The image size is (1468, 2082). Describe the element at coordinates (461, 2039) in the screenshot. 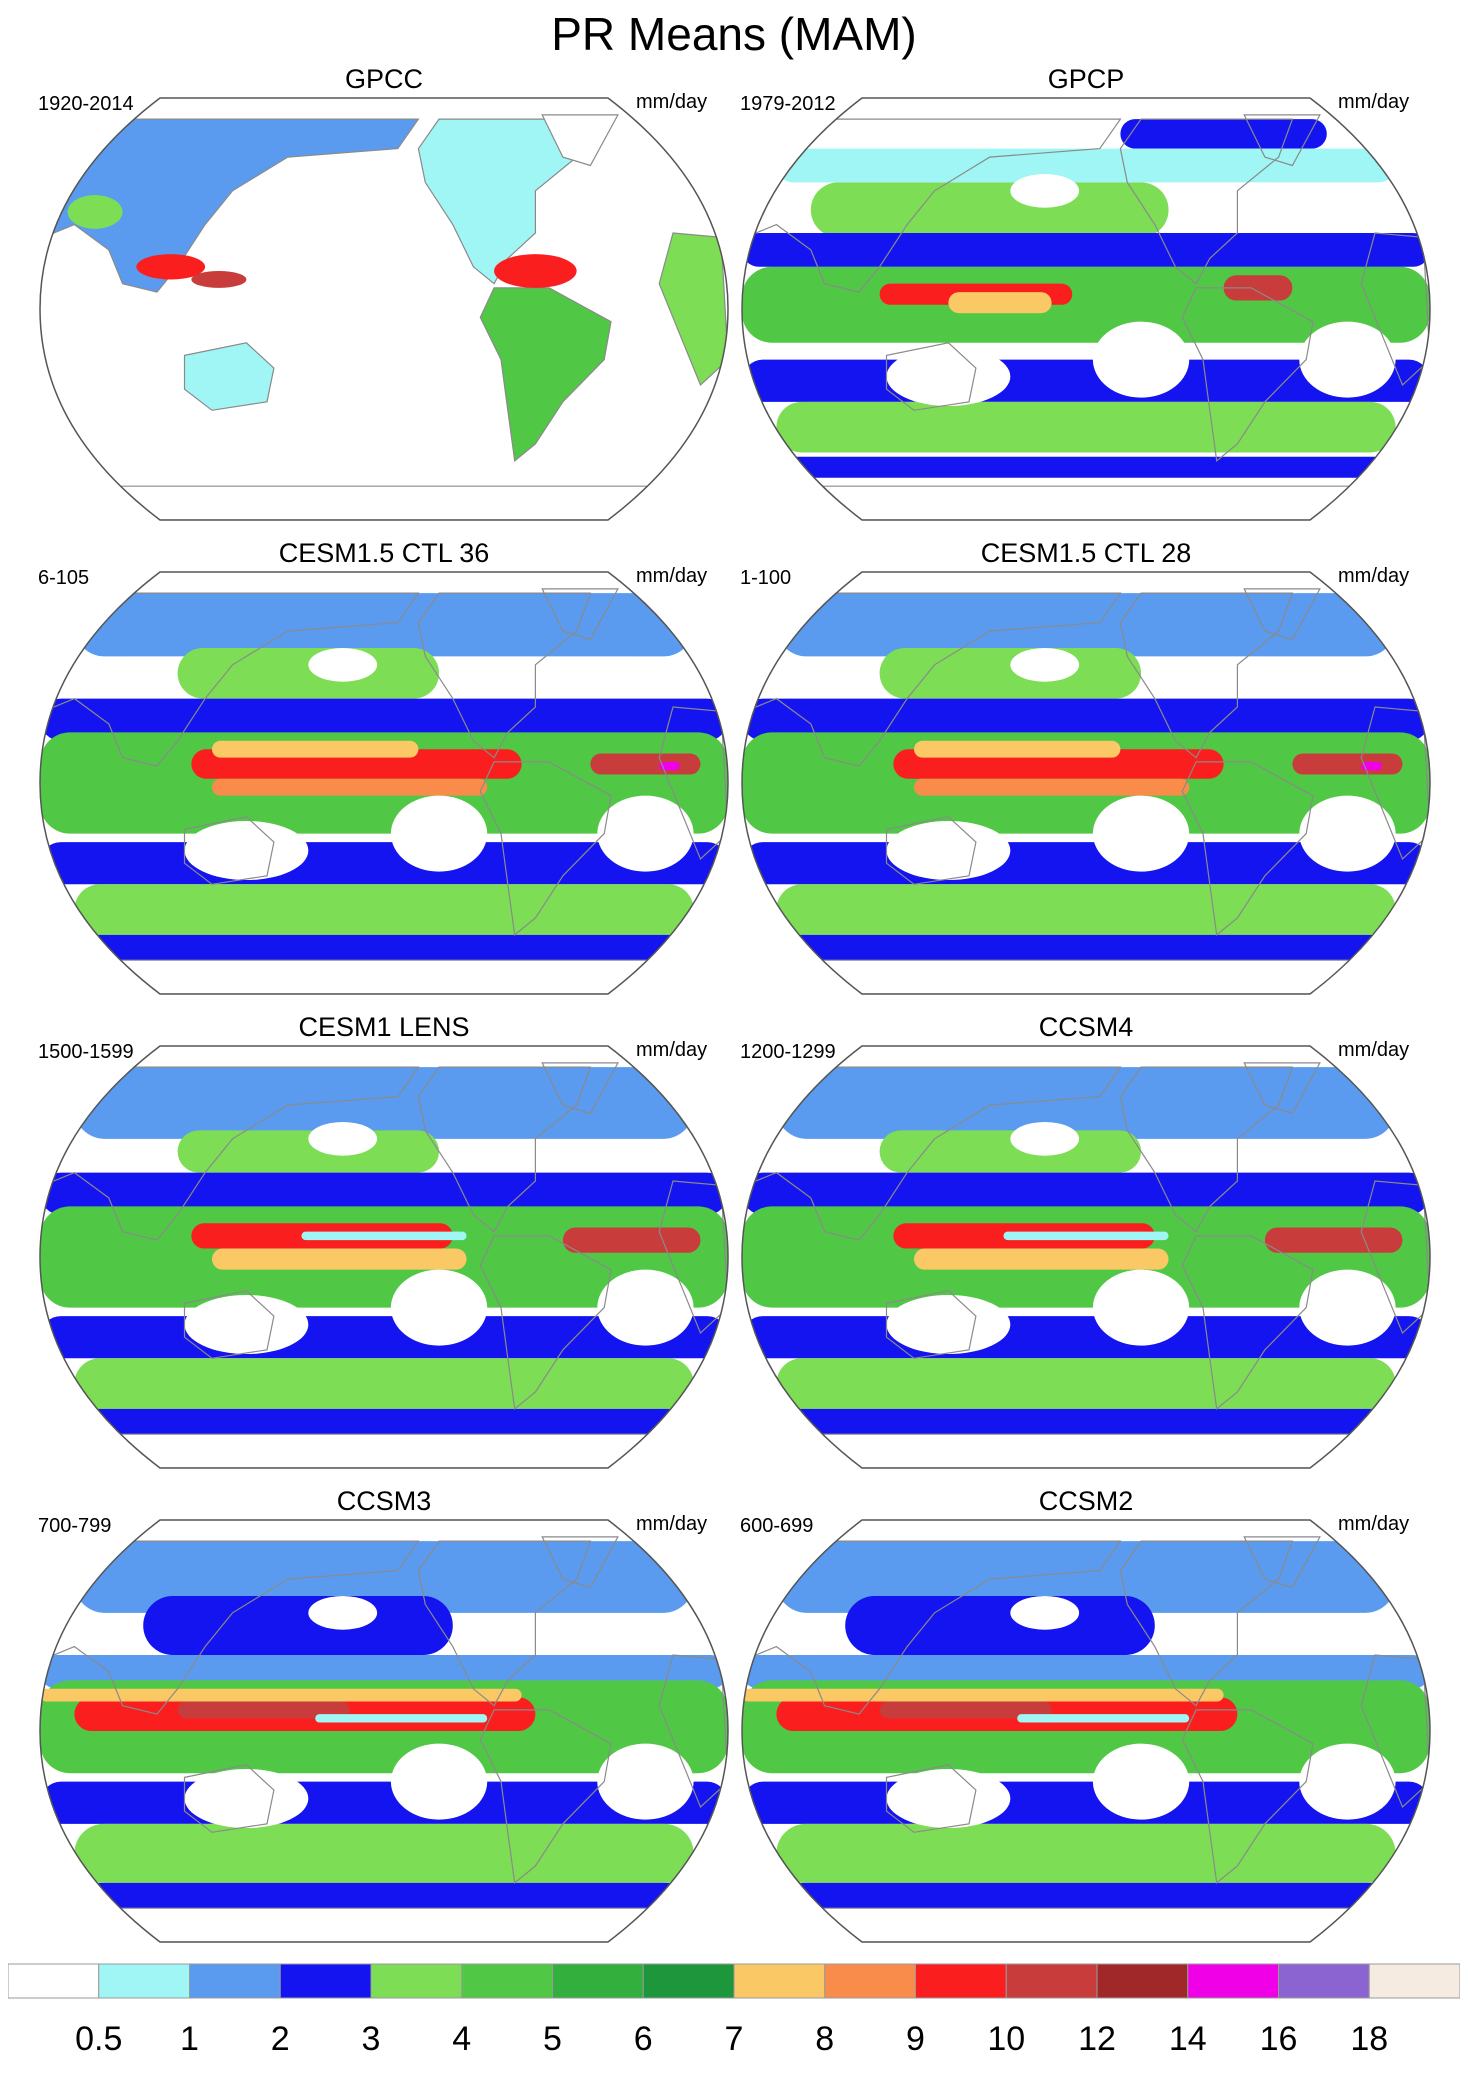

I see `colorbar-tick-label: 4` at that location.